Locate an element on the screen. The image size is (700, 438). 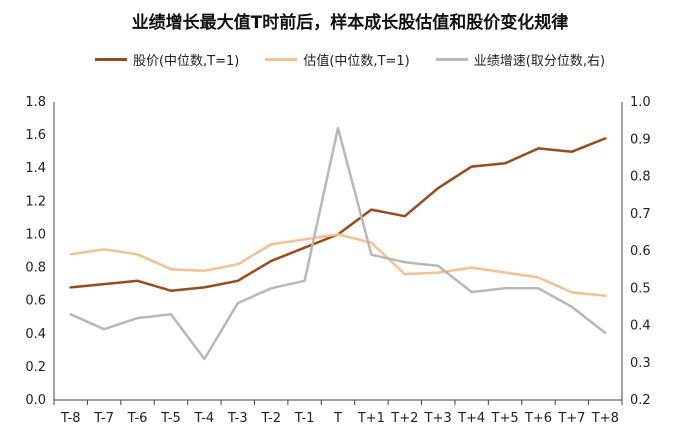
legend-item-valuation: 估值(中位数,T=1) is located at coordinates (337, 59).